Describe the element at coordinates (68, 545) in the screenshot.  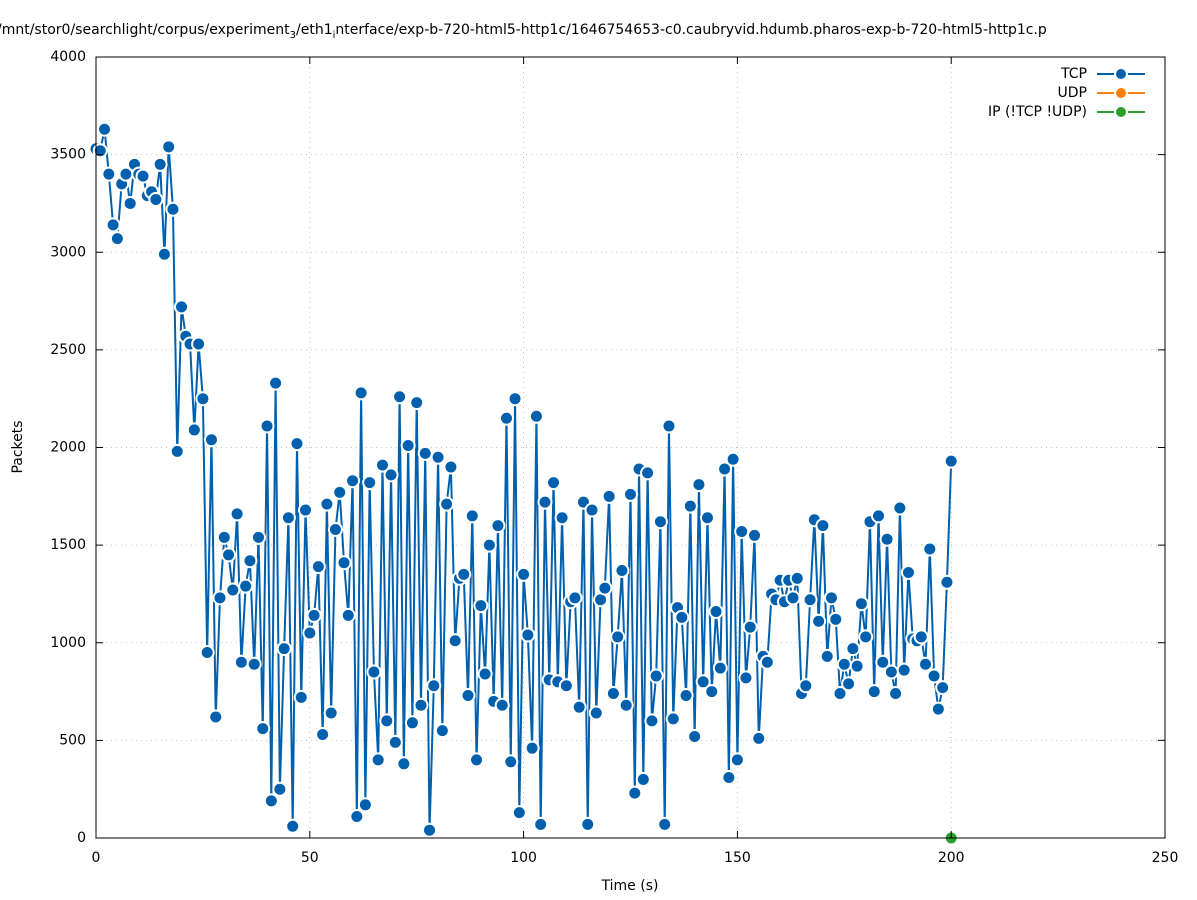
I see `y-tick-label: 1500` at that location.